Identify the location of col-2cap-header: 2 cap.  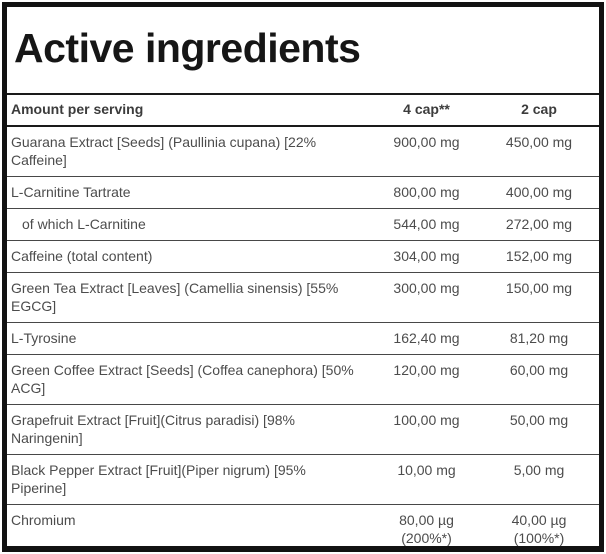
(539, 109).